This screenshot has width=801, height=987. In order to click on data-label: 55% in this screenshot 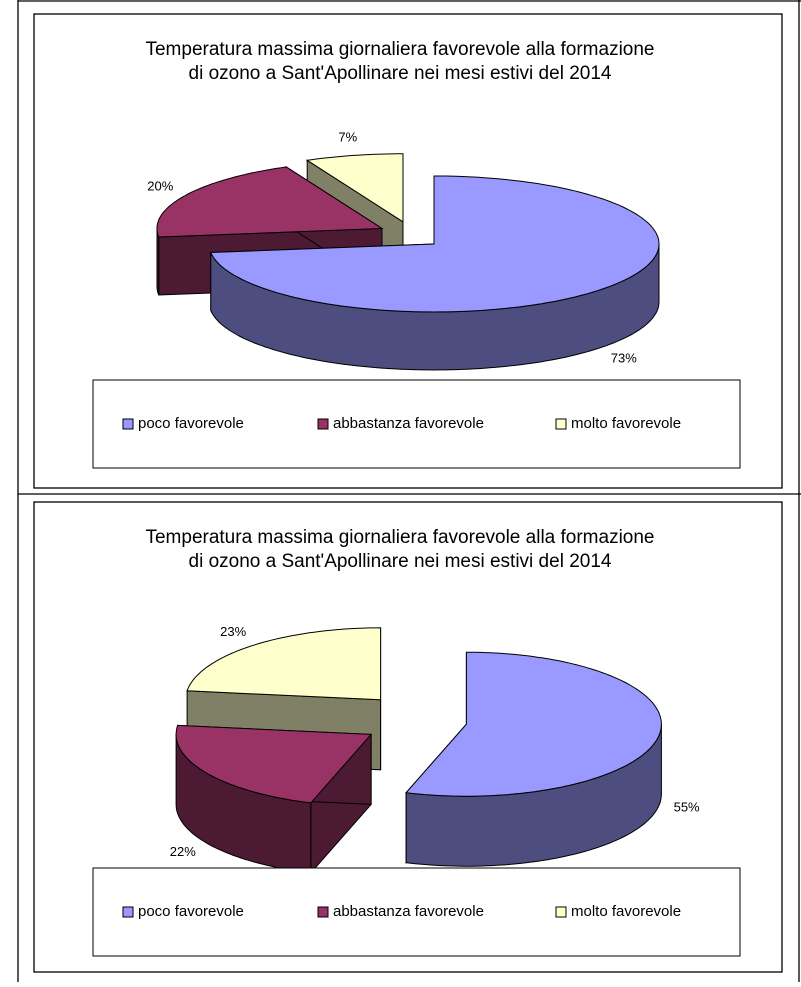, I will do `click(687, 807)`.